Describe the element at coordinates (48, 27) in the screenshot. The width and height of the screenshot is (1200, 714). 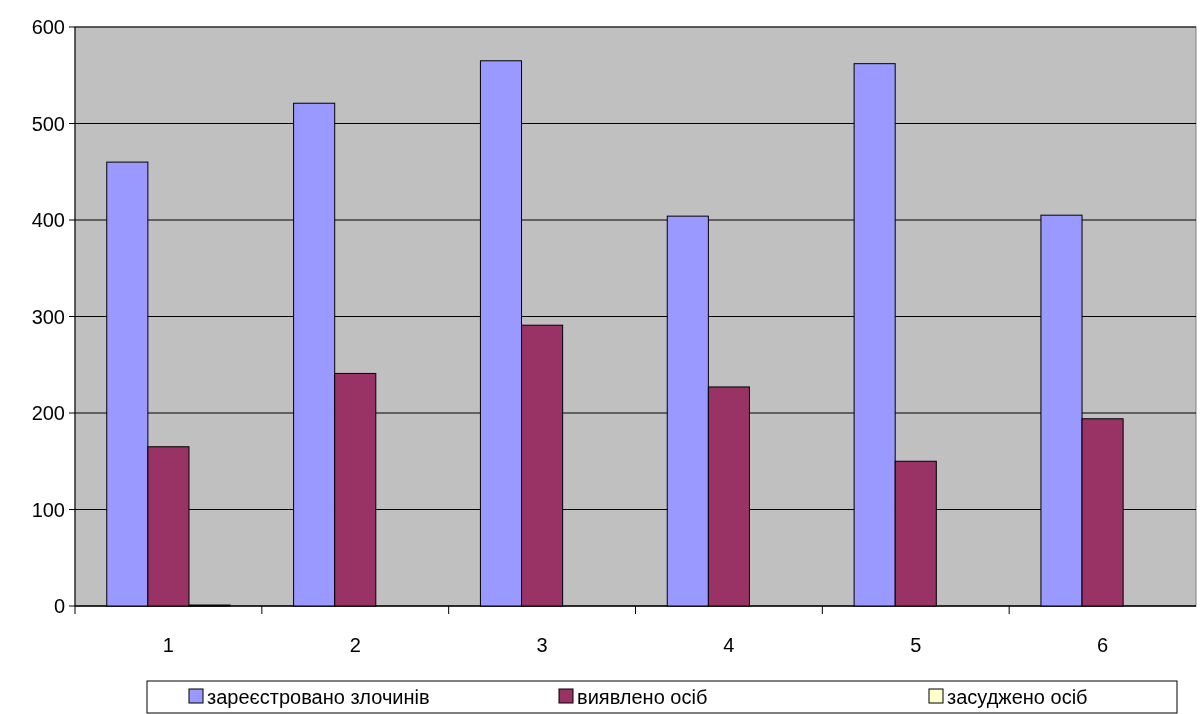
I see `y-tick-label: 600` at that location.